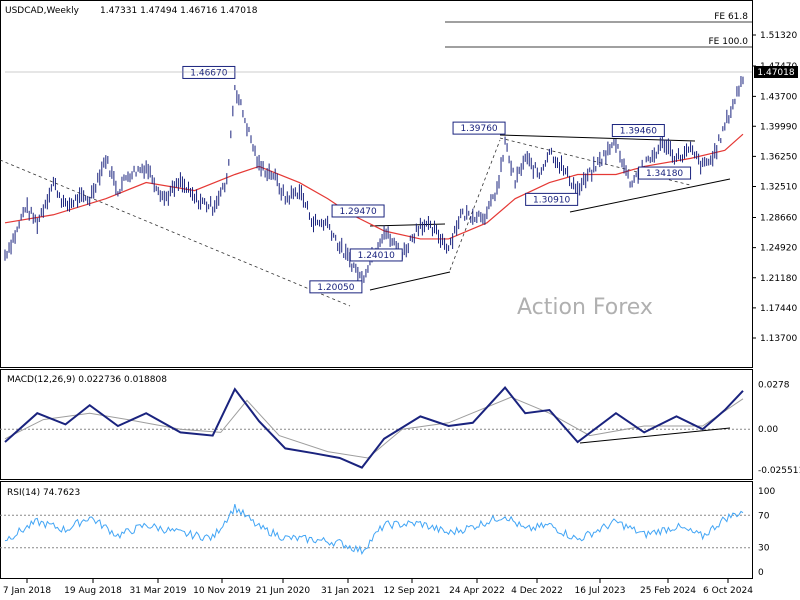 Image resolution: width=800 pixels, height=600 pixels. What do you see at coordinates (729, 42) in the screenshot?
I see `fib-level-label: FE 100.0` at bounding box center [729, 42].